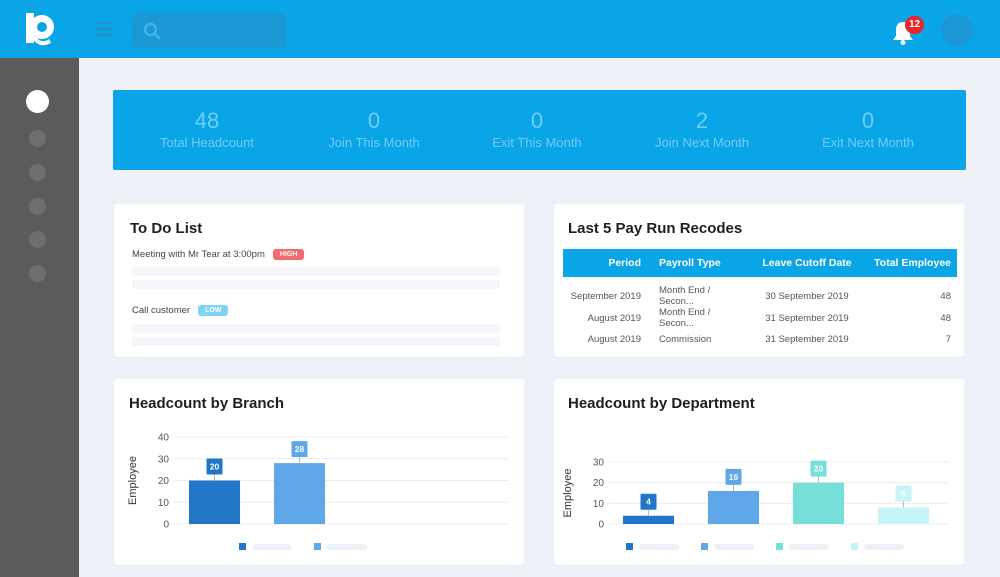 This screenshot has width=1000, height=577. I want to click on data-label: 8, so click(903, 493).